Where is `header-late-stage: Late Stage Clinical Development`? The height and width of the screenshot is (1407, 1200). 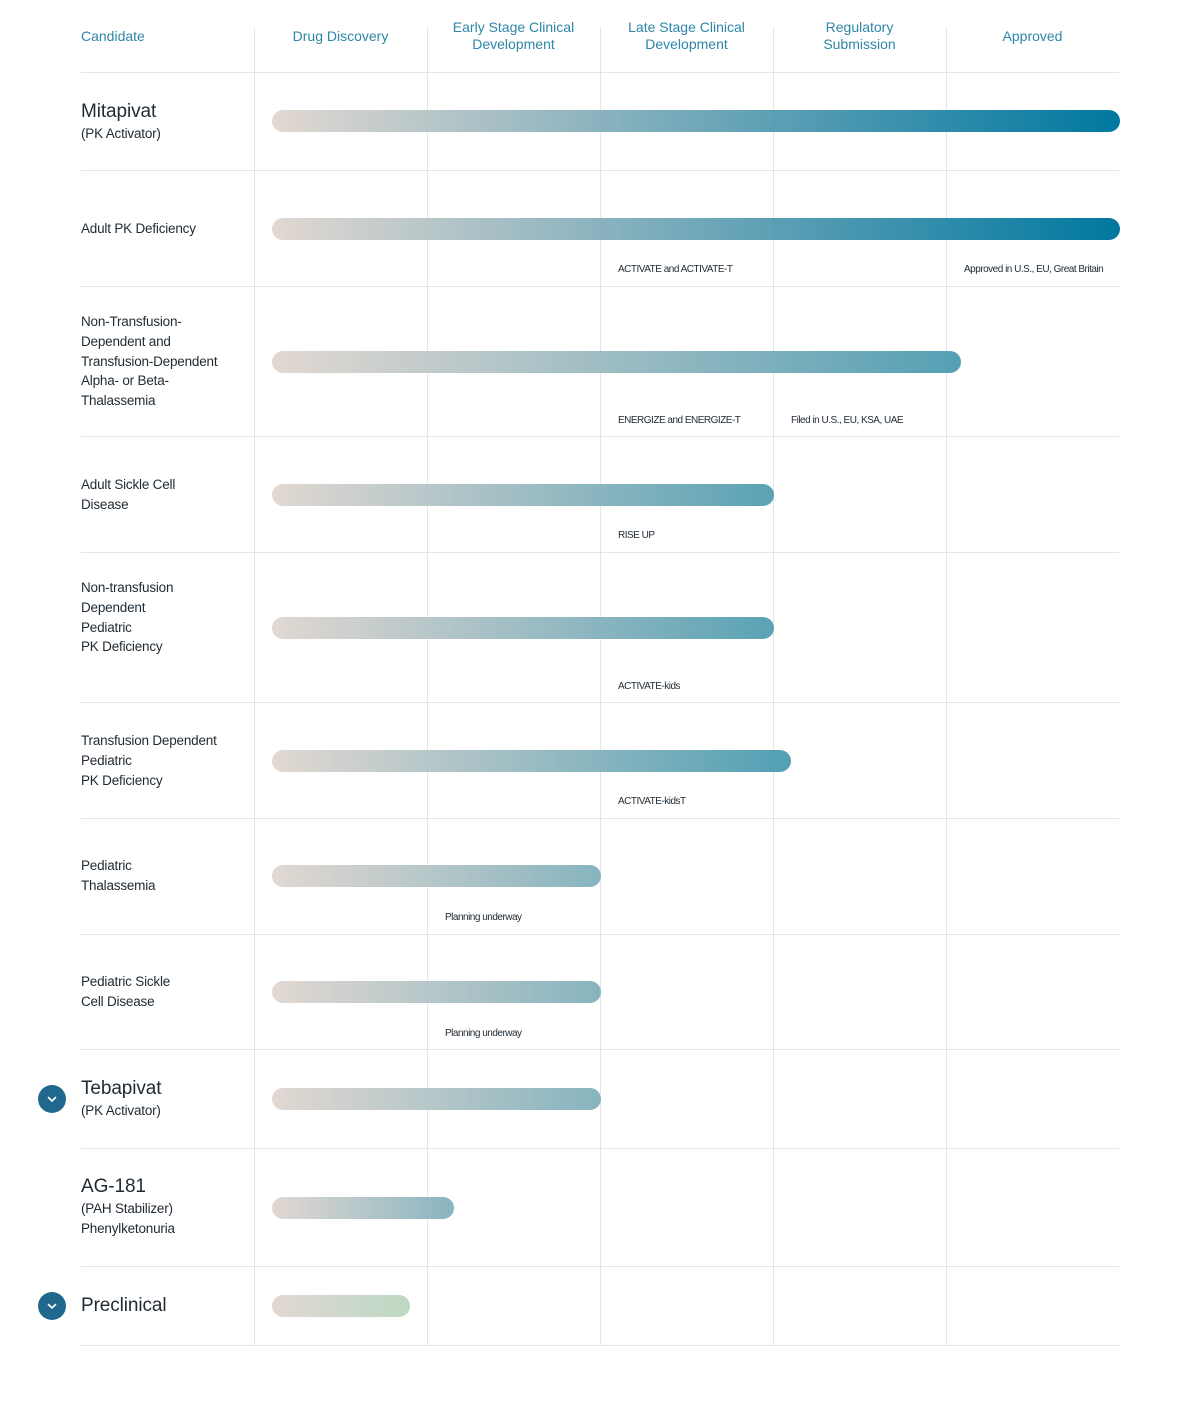 header-late-stage: Late Stage Clinical Development is located at coordinates (686, 35).